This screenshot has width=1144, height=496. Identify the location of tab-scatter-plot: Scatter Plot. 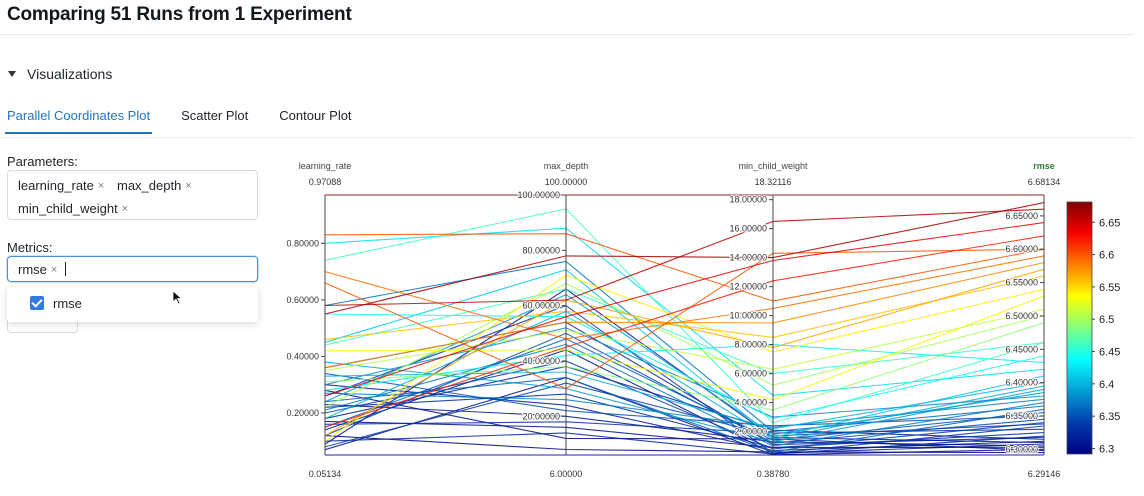
(215, 115).